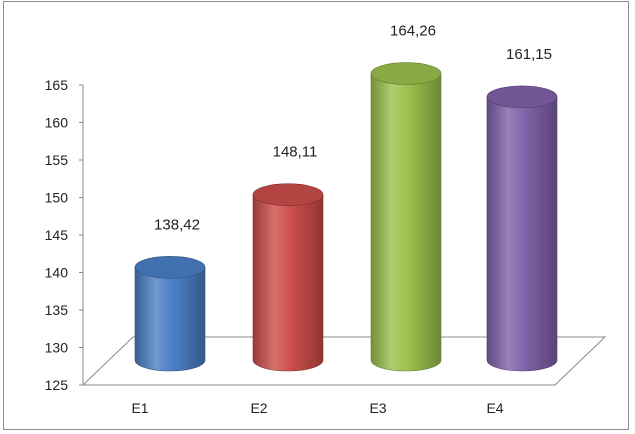  I want to click on data-label: 148,11, so click(295, 152).